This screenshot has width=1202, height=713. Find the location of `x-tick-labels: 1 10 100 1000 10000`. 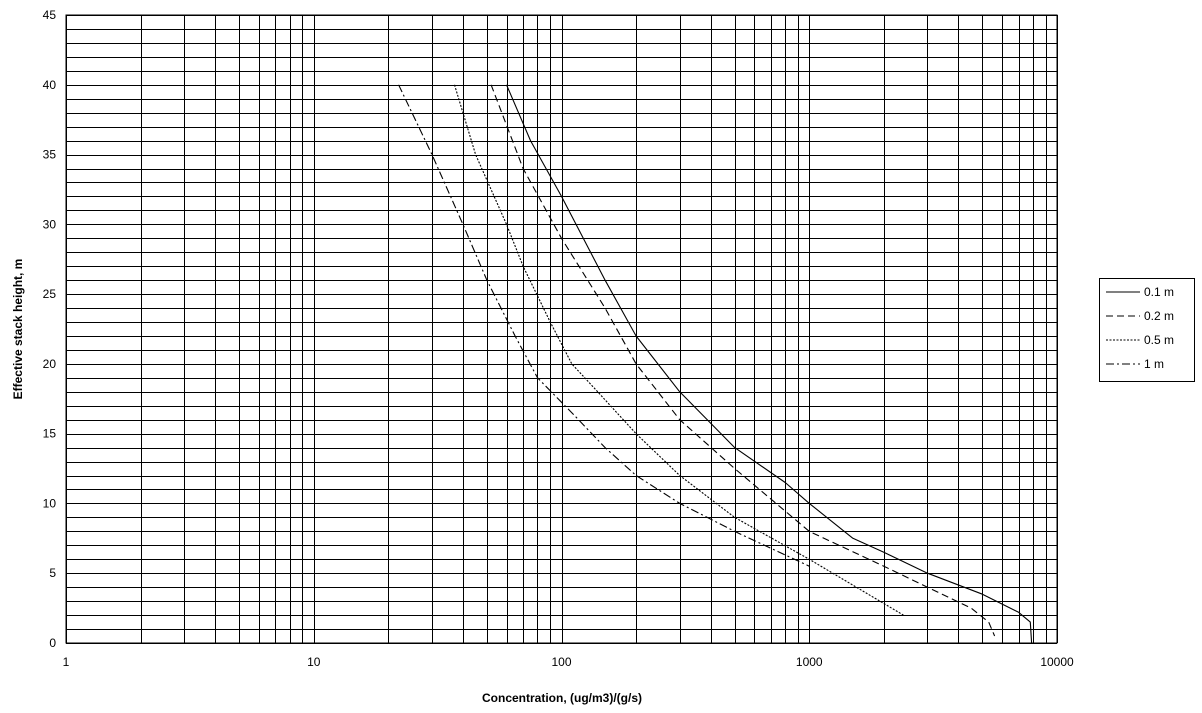

x-tick-labels: 1 10 100 1000 10000 is located at coordinates (568, 662).